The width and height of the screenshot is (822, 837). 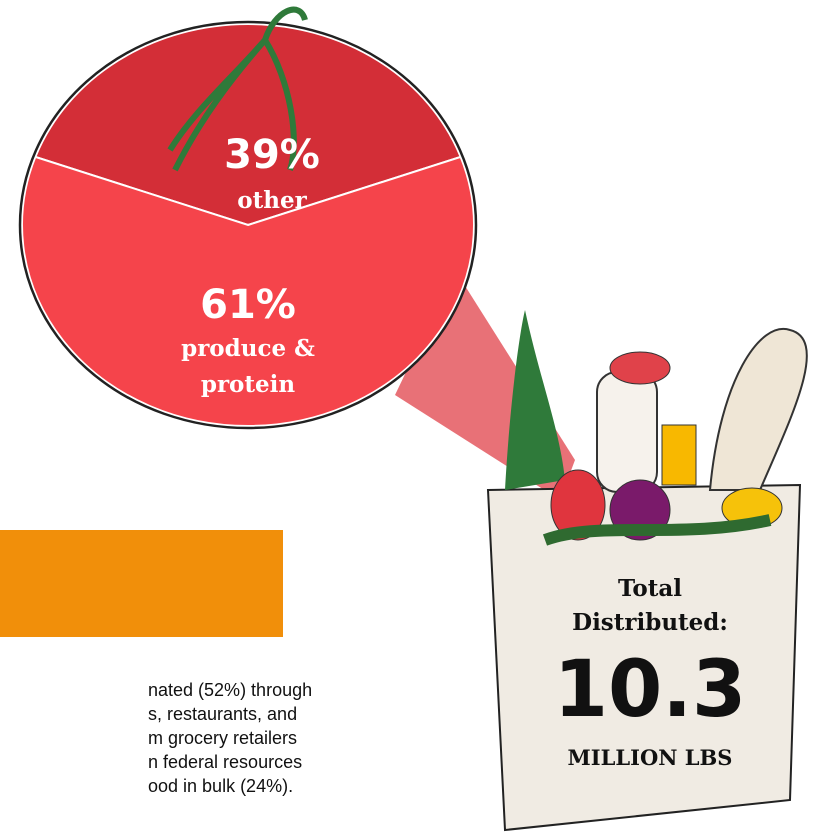 What do you see at coordinates (248, 367) in the screenshot?
I see `category-label: produce & protein` at bounding box center [248, 367].